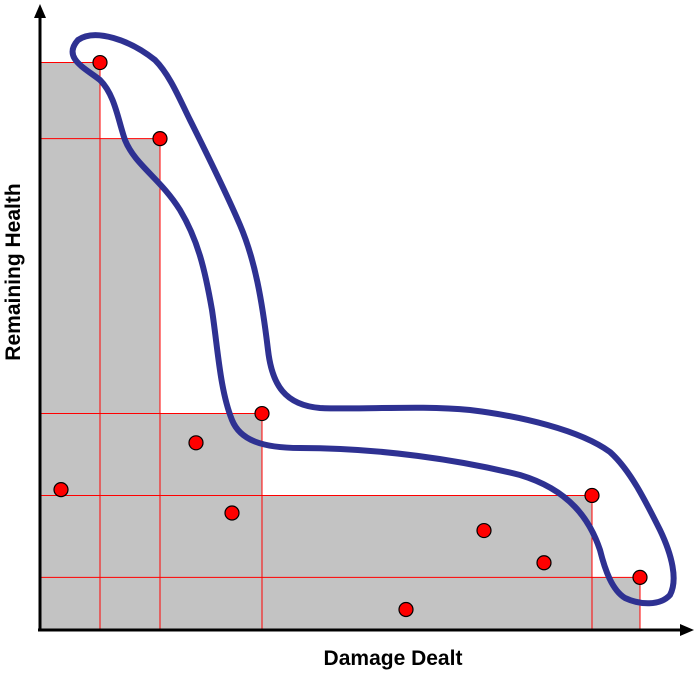 This screenshot has width=699, height=673. I want to click on x-axis-label: Damage Dealt, so click(393, 658).